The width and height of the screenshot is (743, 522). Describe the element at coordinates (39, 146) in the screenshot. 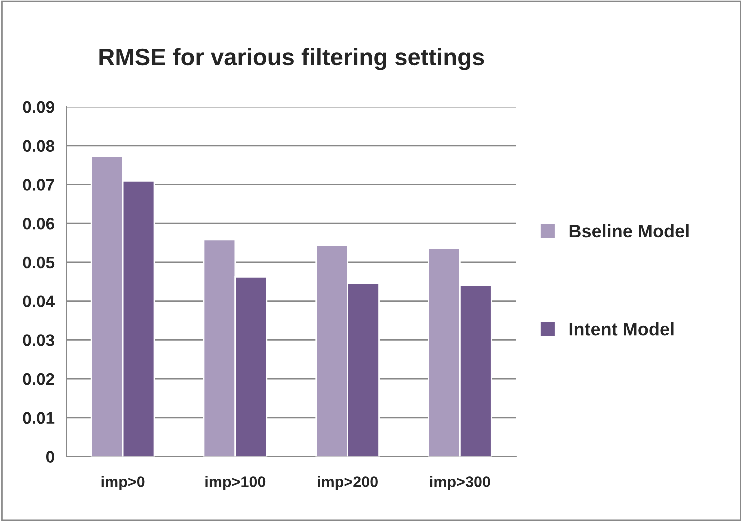

I see `y-tick-label: 0.08` at that location.